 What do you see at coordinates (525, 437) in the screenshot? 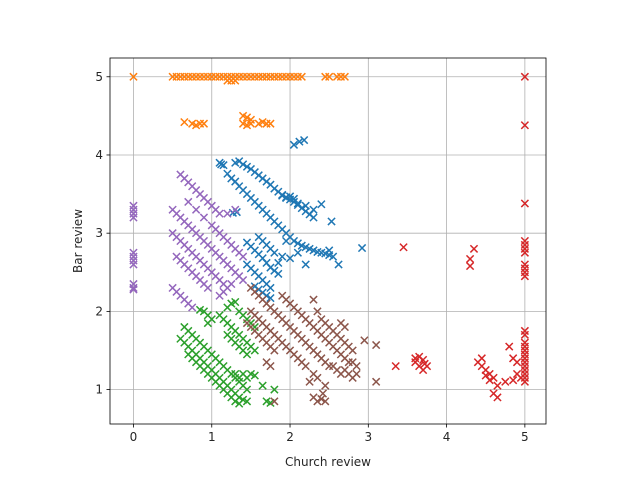
I see `x-tick-label: 5` at bounding box center [525, 437].